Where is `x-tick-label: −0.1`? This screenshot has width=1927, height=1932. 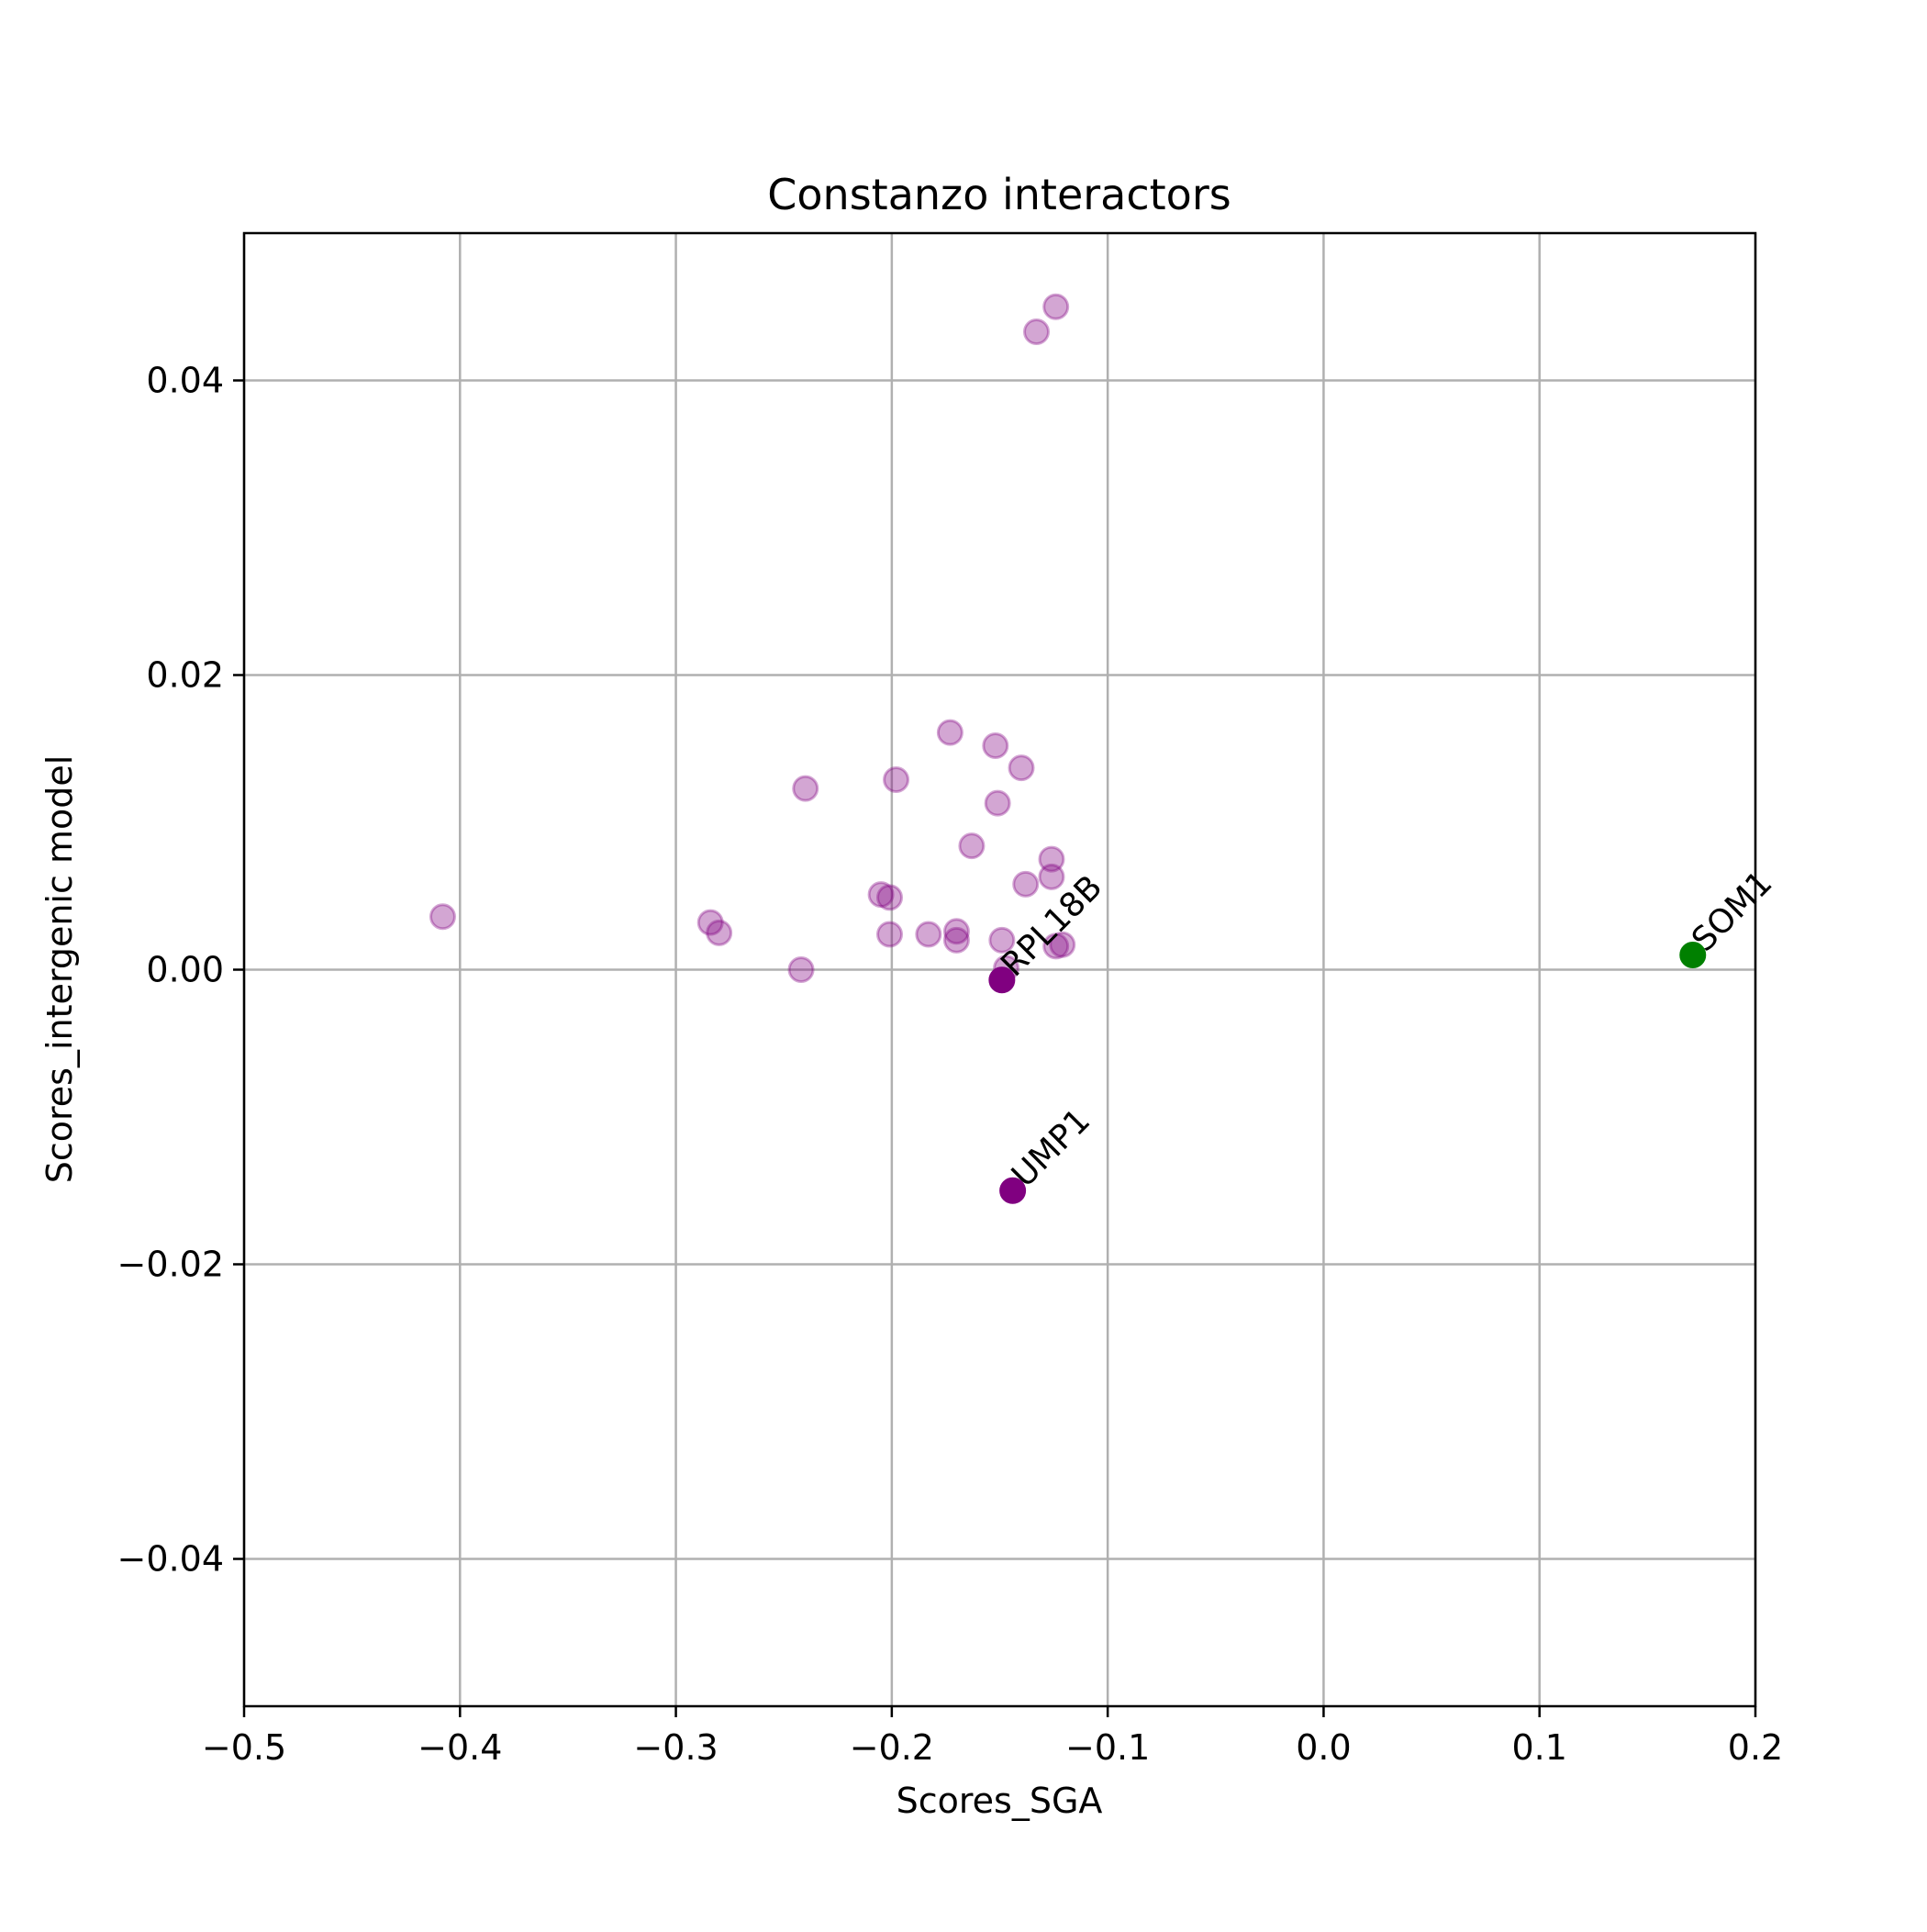
x-tick-label: −0.1 is located at coordinates (1107, 1747).